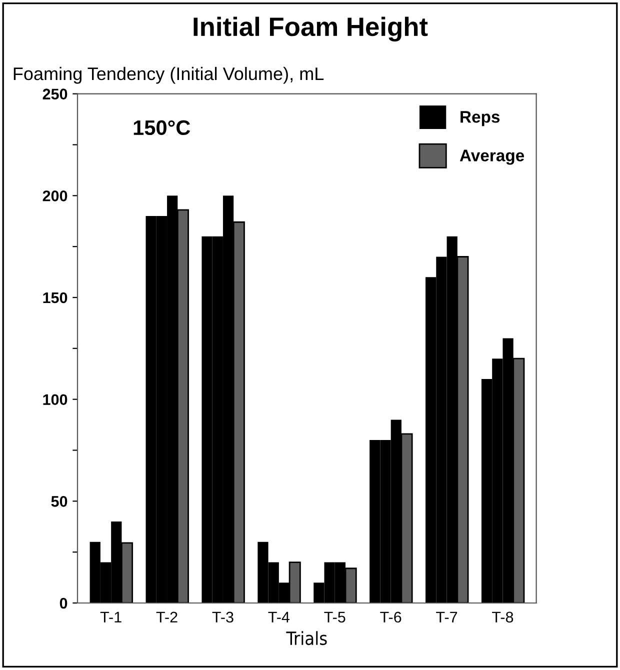 This screenshot has height=670, width=620. I want to click on y-tick-label: 250, so click(55, 94).